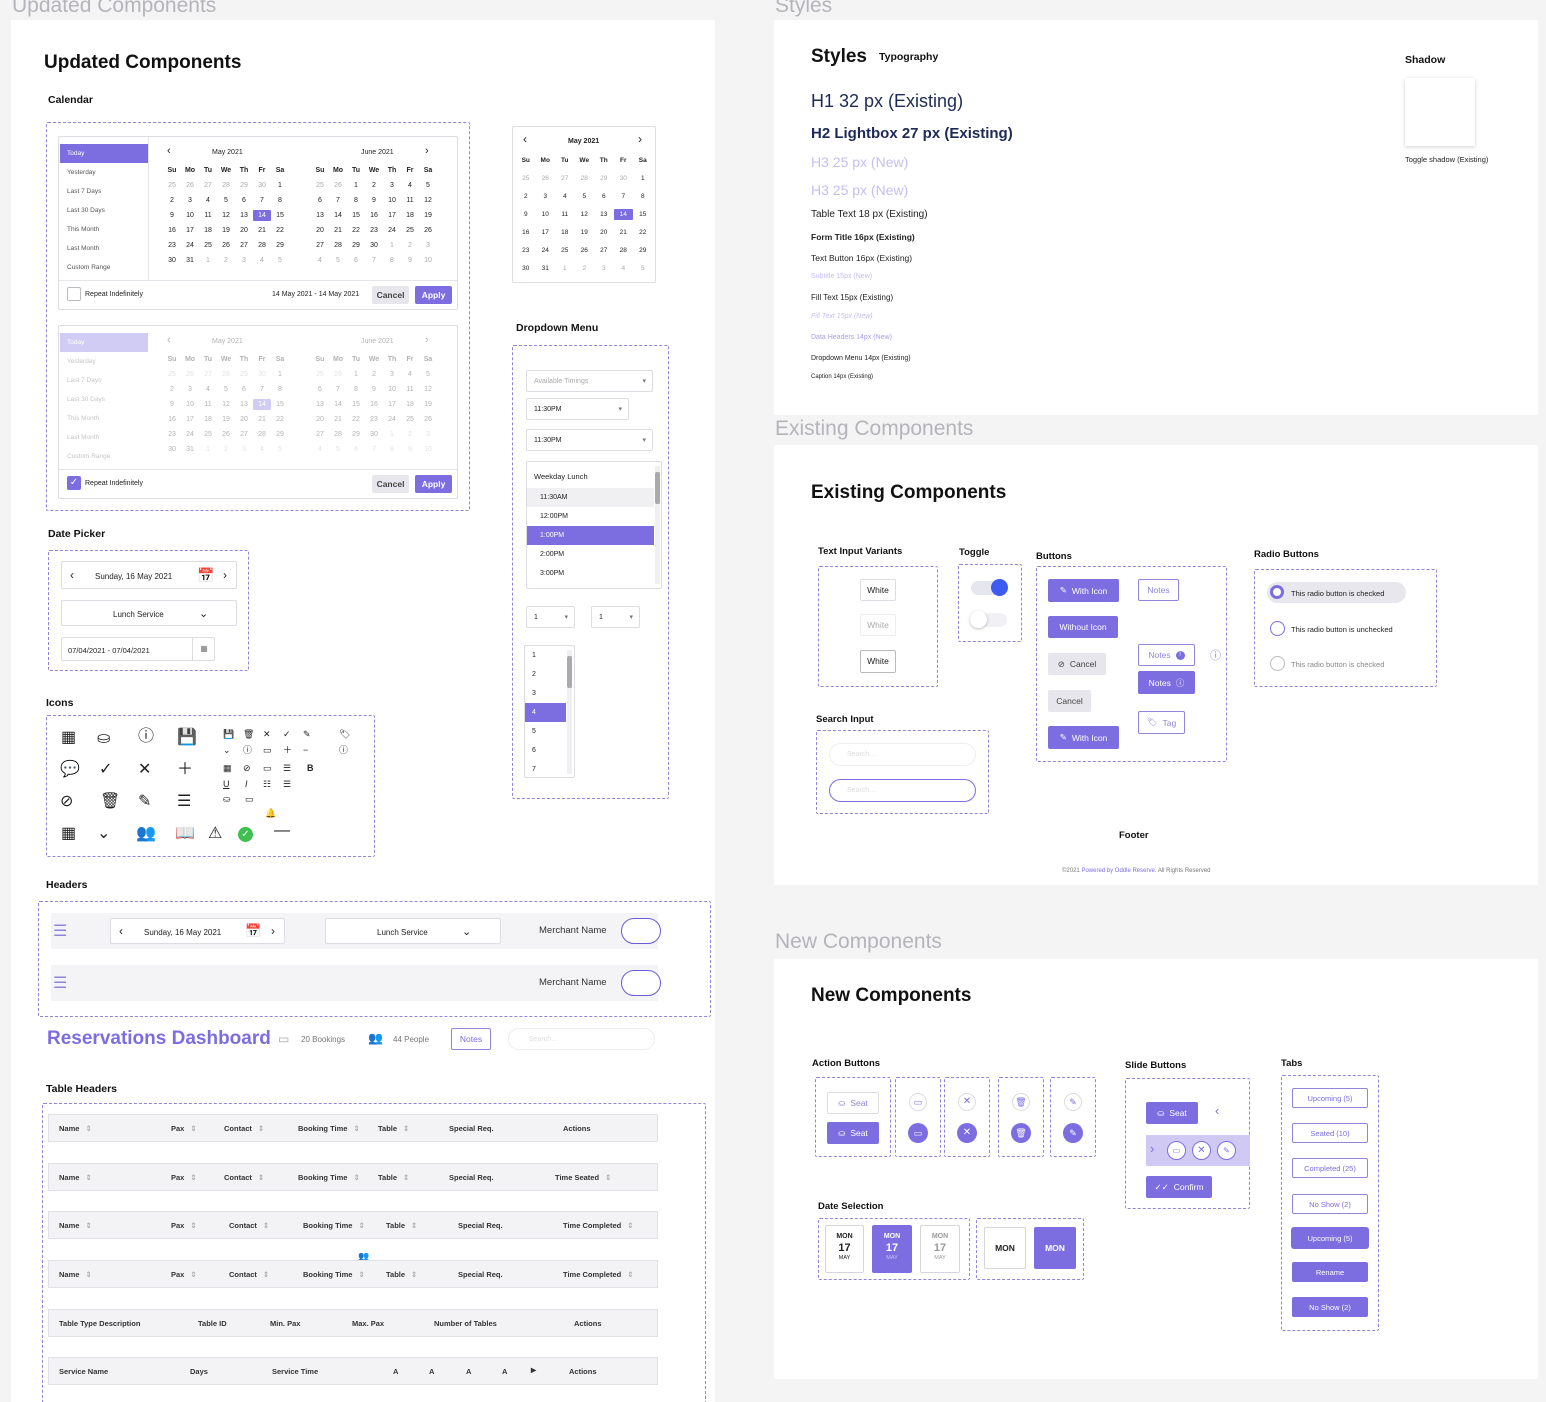  I want to click on number-option: 5, so click(534, 731).